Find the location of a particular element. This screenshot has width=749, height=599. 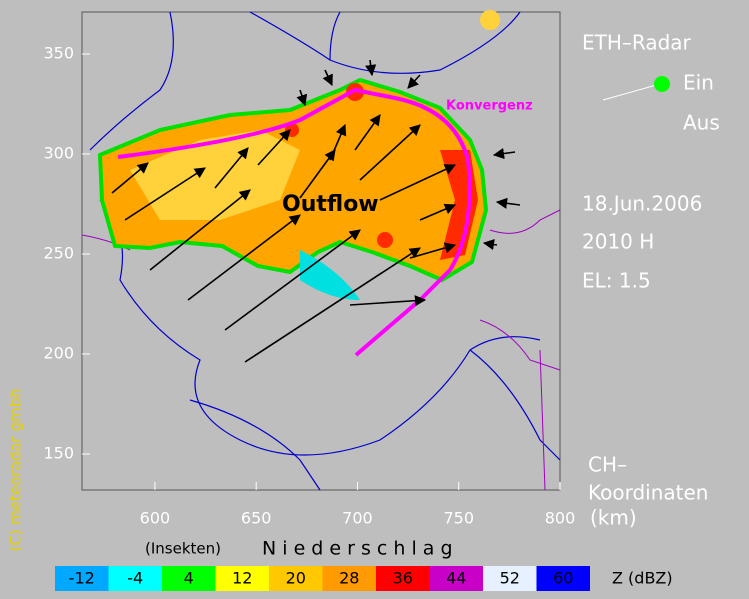

colorbar-label: -12 is located at coordinates (82, 578).